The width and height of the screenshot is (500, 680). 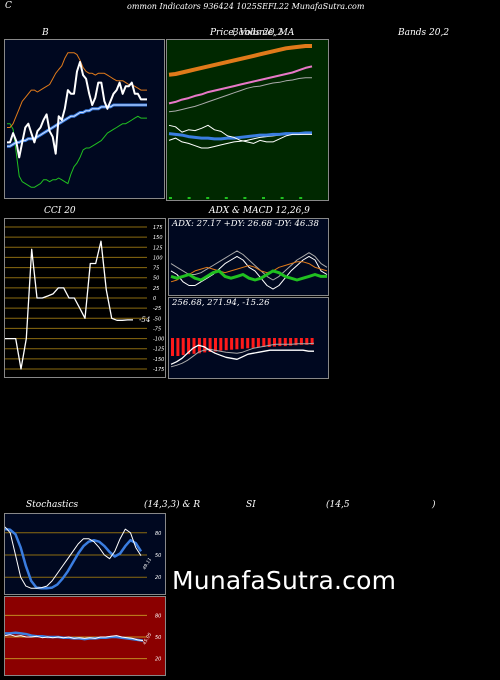 I want to click on bollinger-chart, so click(x=77, y=120).